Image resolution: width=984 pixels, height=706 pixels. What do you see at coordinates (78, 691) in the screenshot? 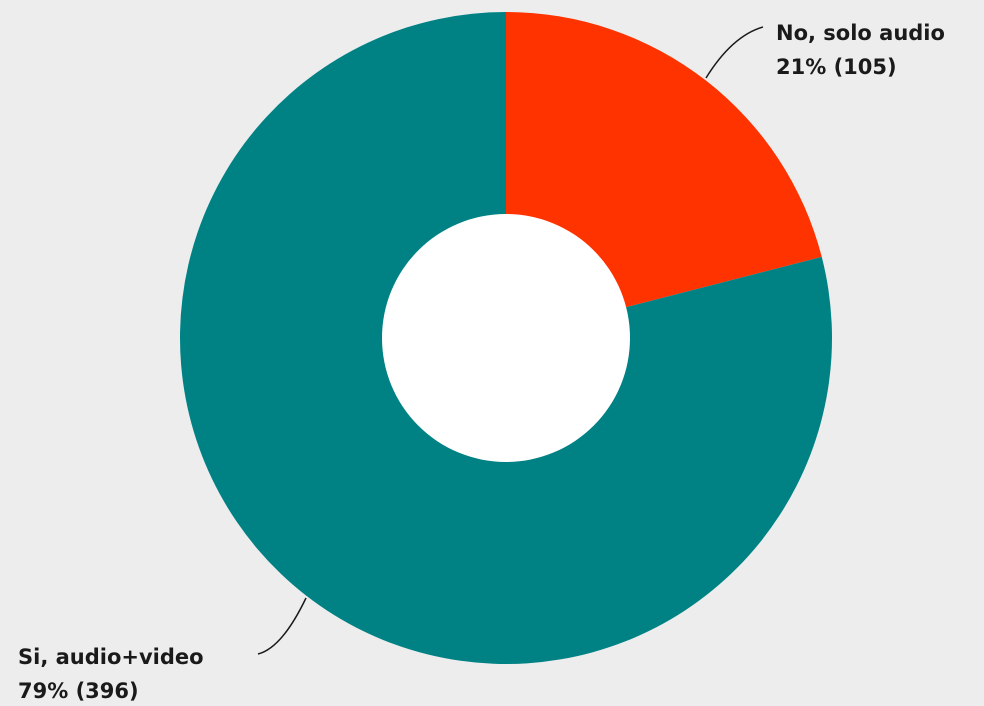
I see `value-si-audio-video: 79% (396)` at bounding box center [78, 691].